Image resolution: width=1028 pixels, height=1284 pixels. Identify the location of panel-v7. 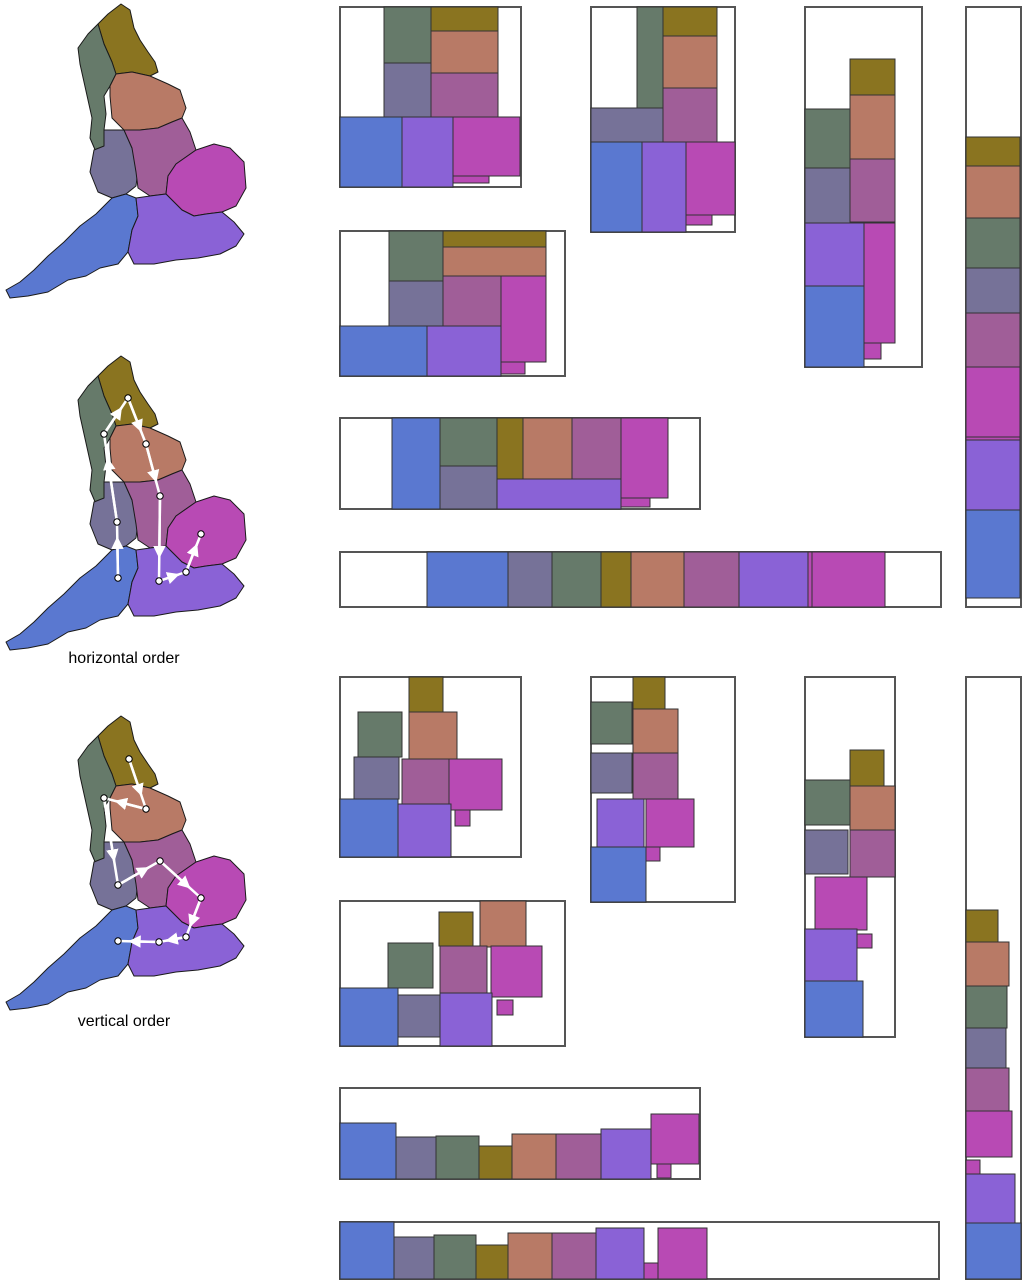
(639, 1250).